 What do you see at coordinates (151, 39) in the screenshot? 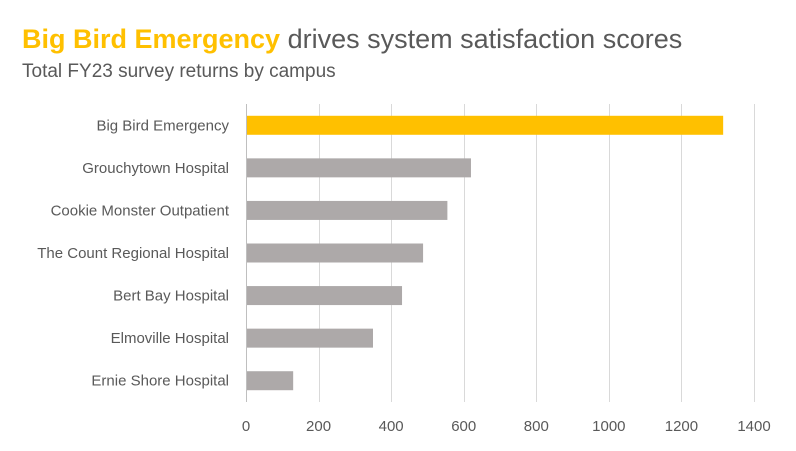
I see `chart-title-highlight: Big Bird Emergency` at bounding box center [151, 39].